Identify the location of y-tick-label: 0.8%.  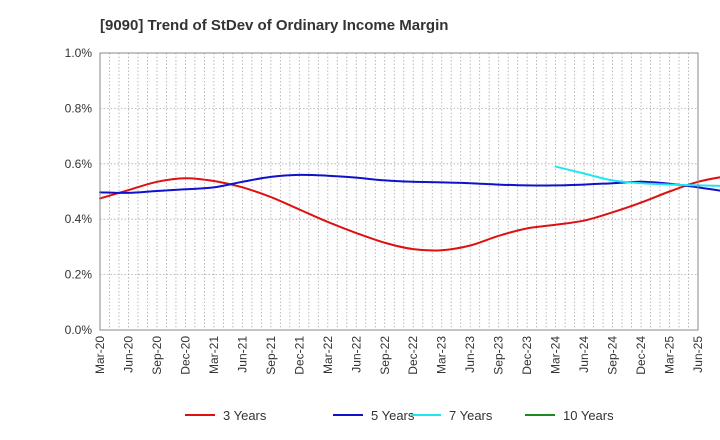
(79, 108).